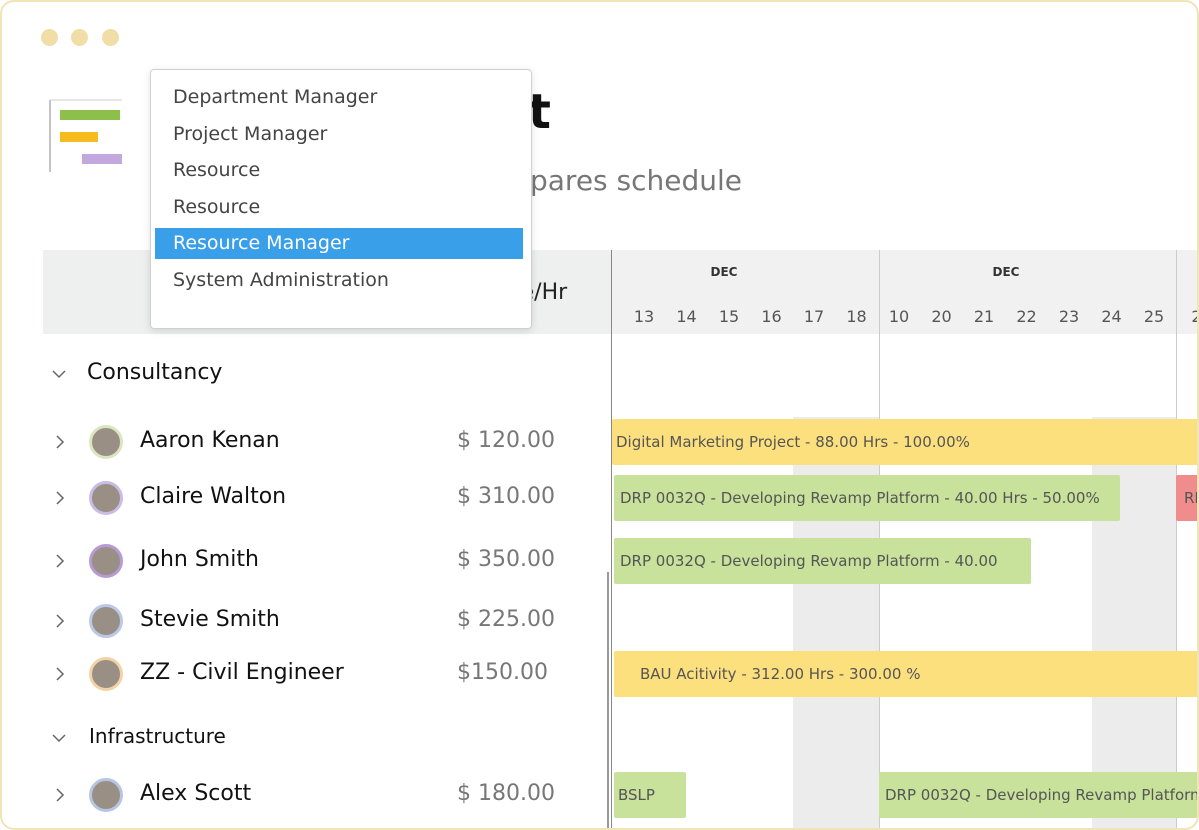 This screenshot has width=1199, height=830. Describe the element at coordinates (856, 316) in the screenshot. I see `day-label: 18` at that location.